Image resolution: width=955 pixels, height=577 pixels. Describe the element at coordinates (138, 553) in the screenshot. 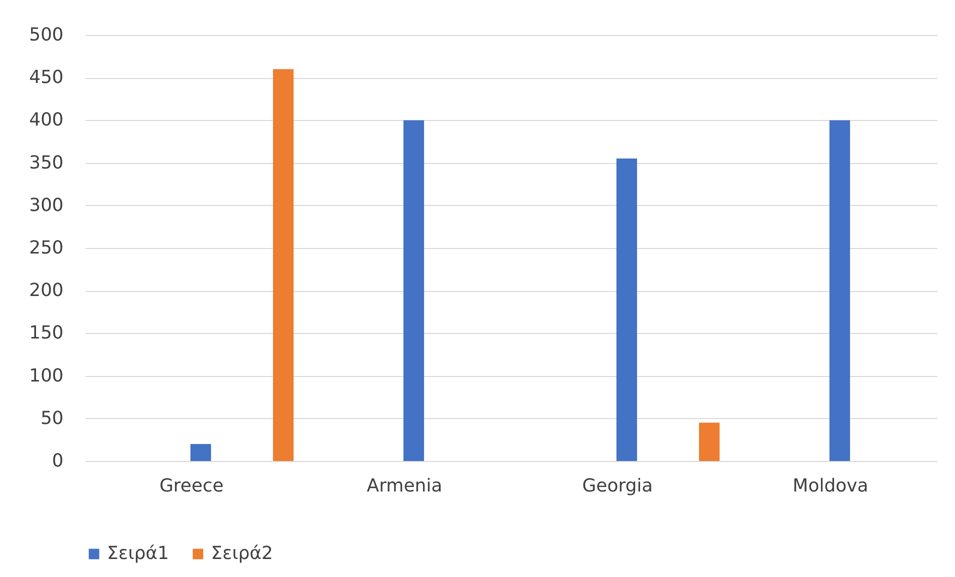

I see `legend-label: Σειρά1` at that location.